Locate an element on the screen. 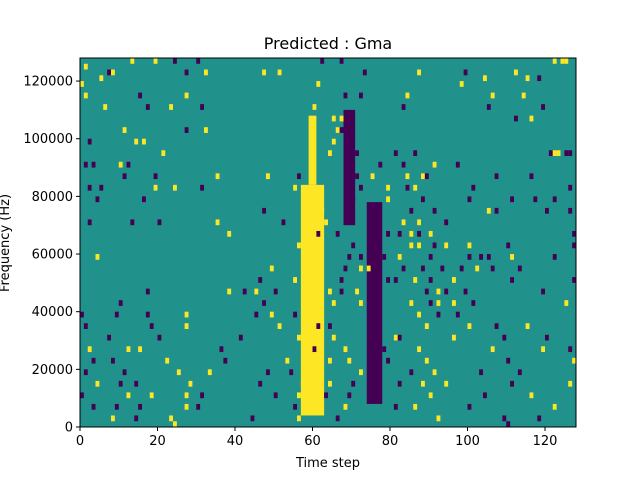  y-axis: 0 20000 40000 60000 80000 100000 120000 is located at coordinates (51, 255).